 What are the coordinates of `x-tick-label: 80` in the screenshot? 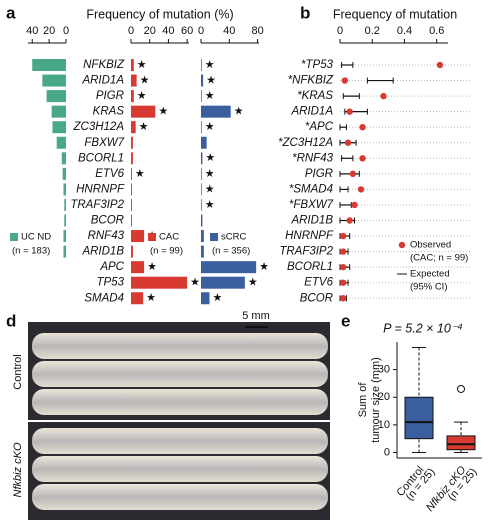 It's located at (257, 31).